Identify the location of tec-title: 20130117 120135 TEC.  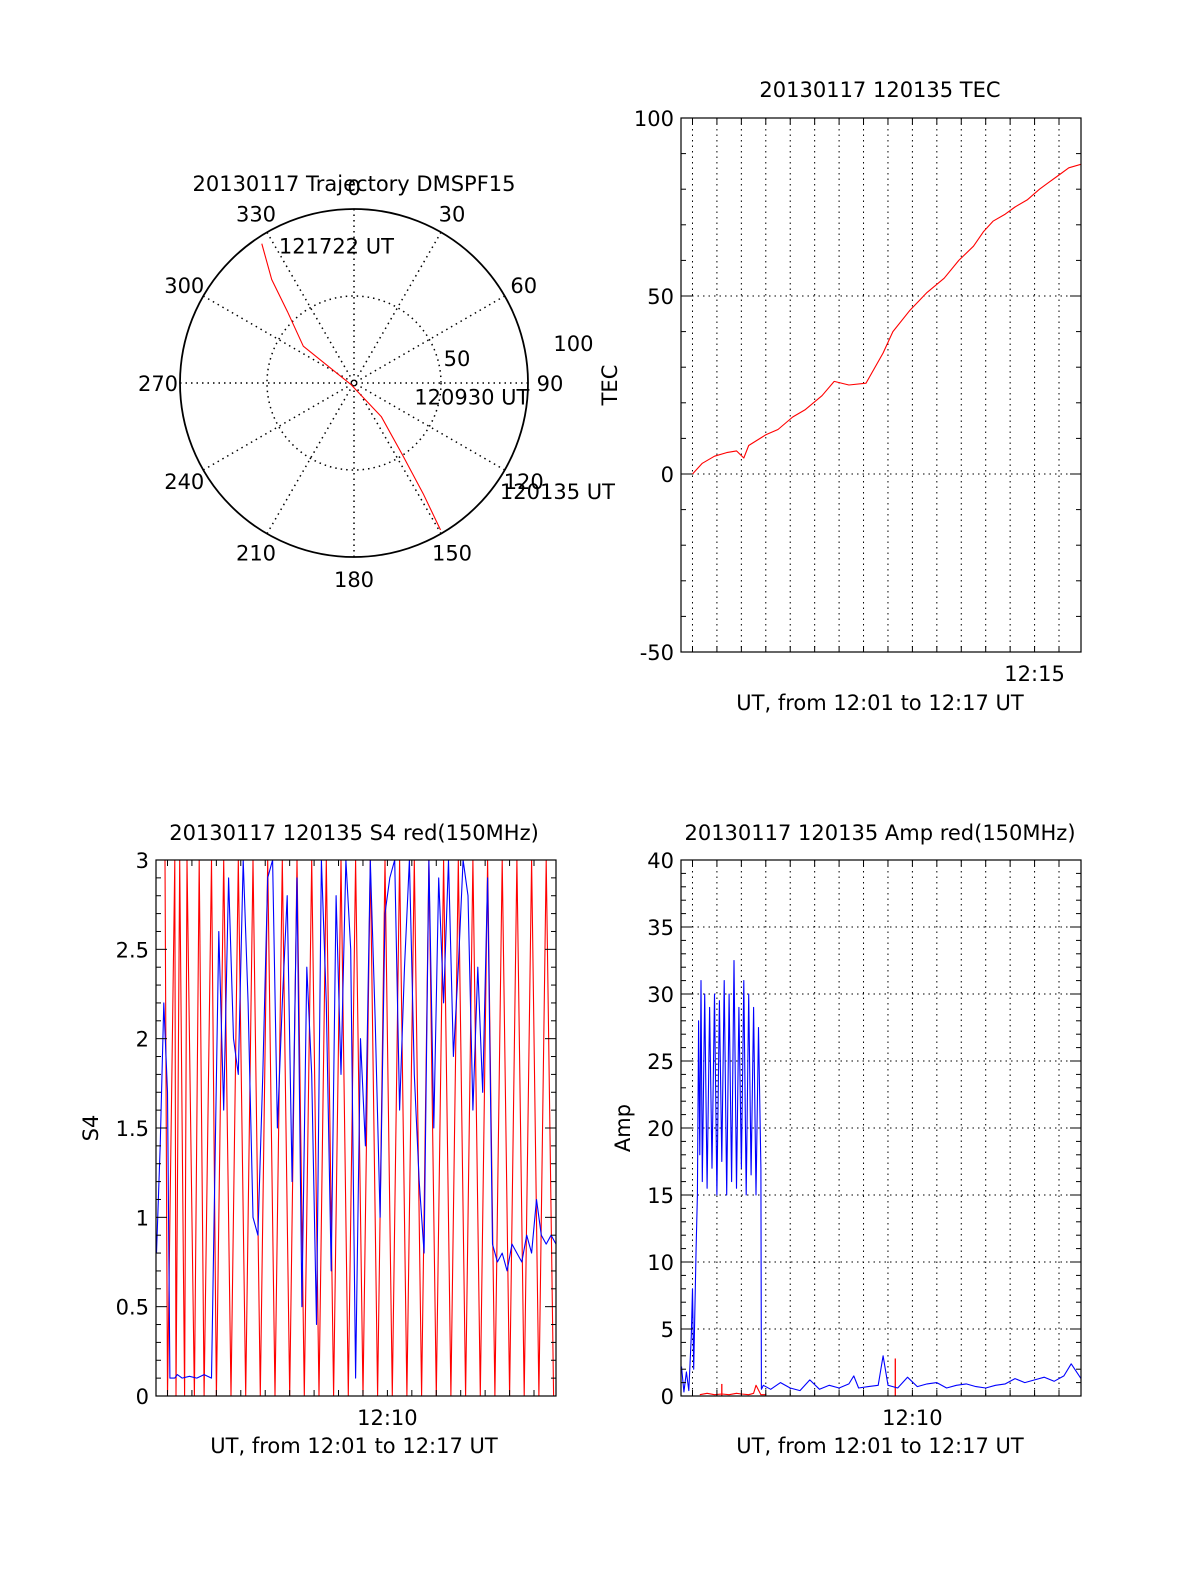
(879, 90).